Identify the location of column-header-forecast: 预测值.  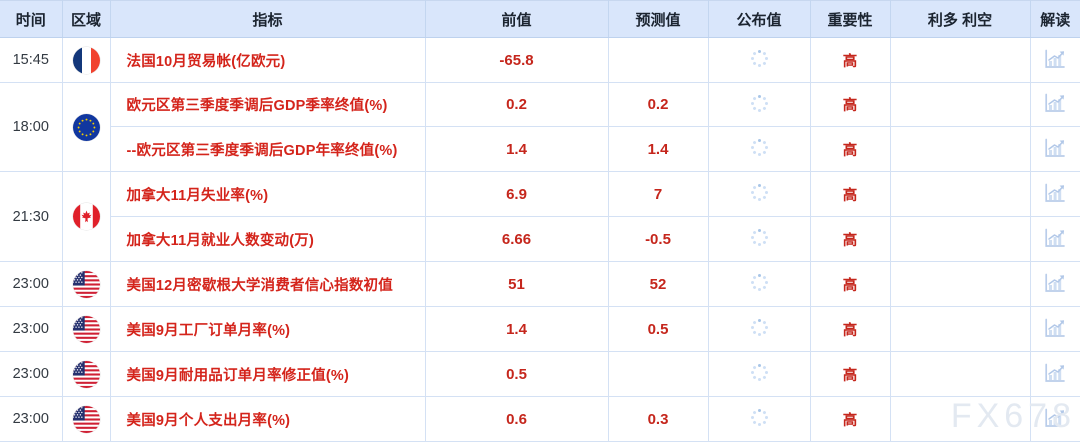
(658, 19).